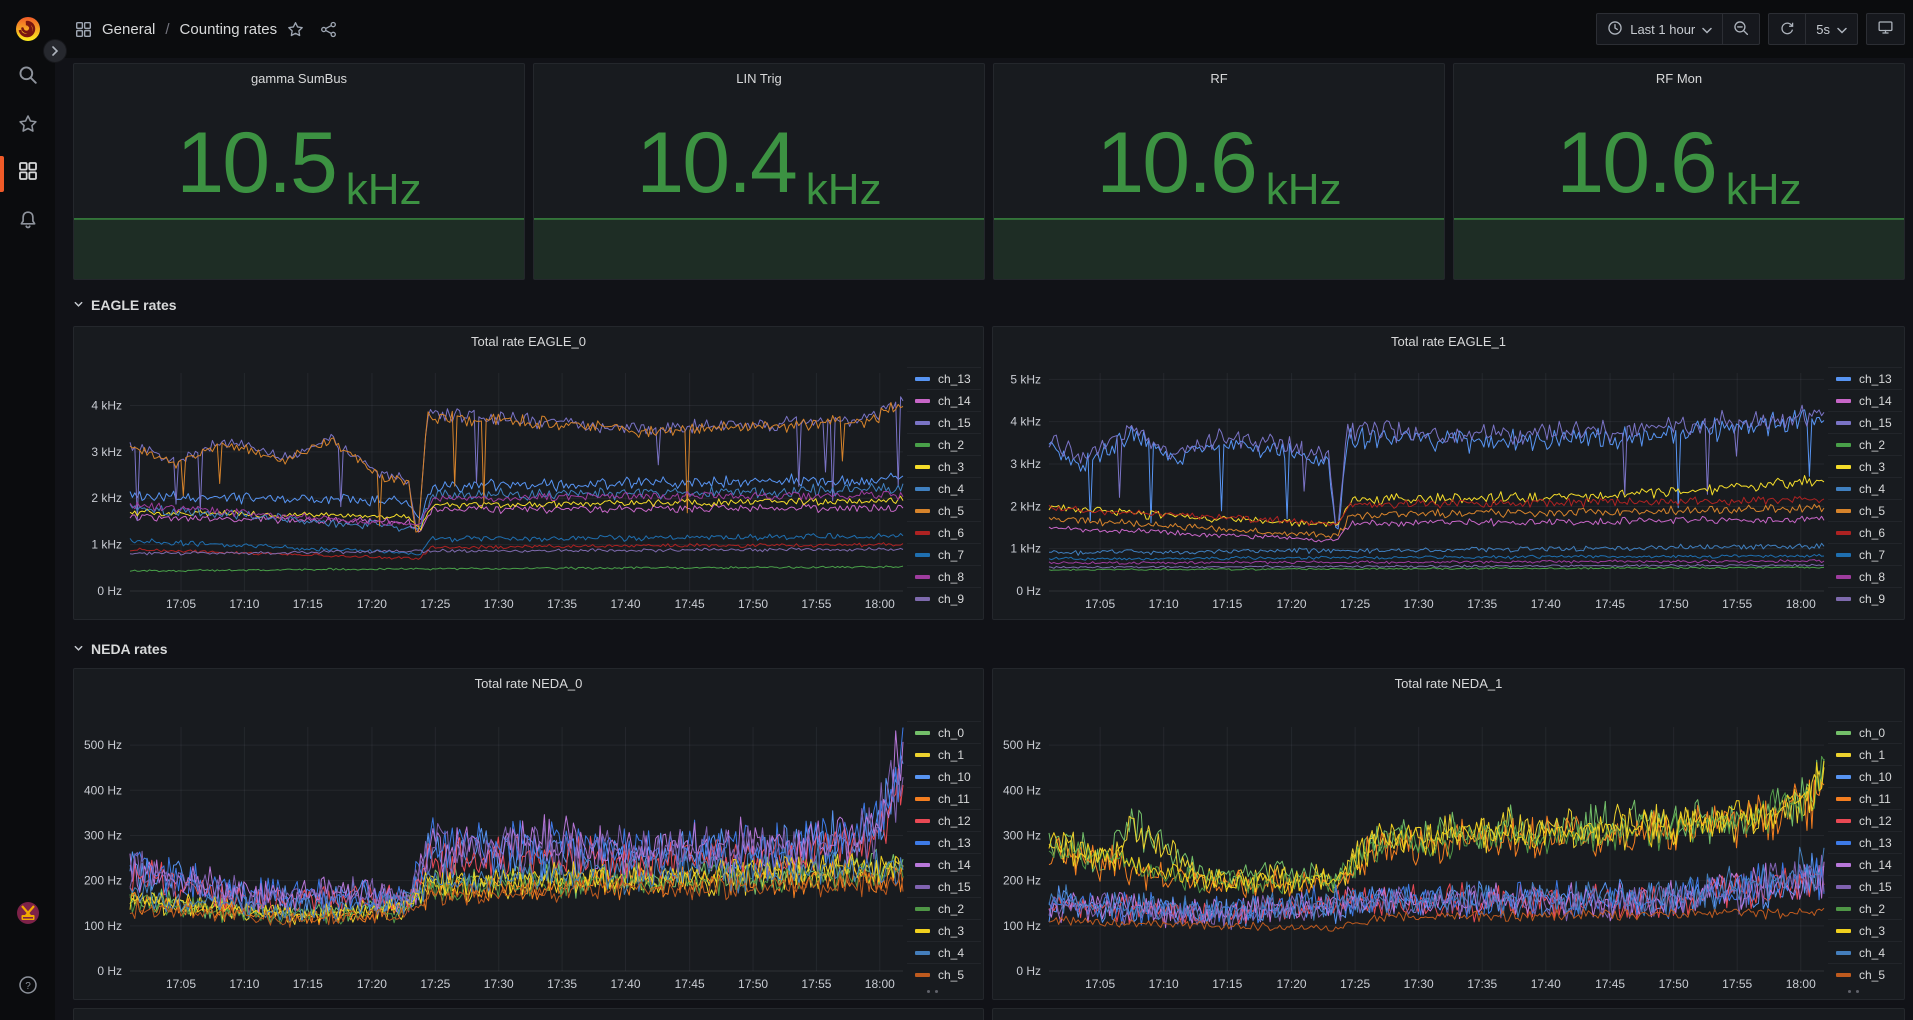 The width and height of the screenshot is (1913, 1020). What do you see at coordinates (120, 649) in the screenshot?
I see `row-header-neda: NEDA rates` at bounding box center [120, 649].